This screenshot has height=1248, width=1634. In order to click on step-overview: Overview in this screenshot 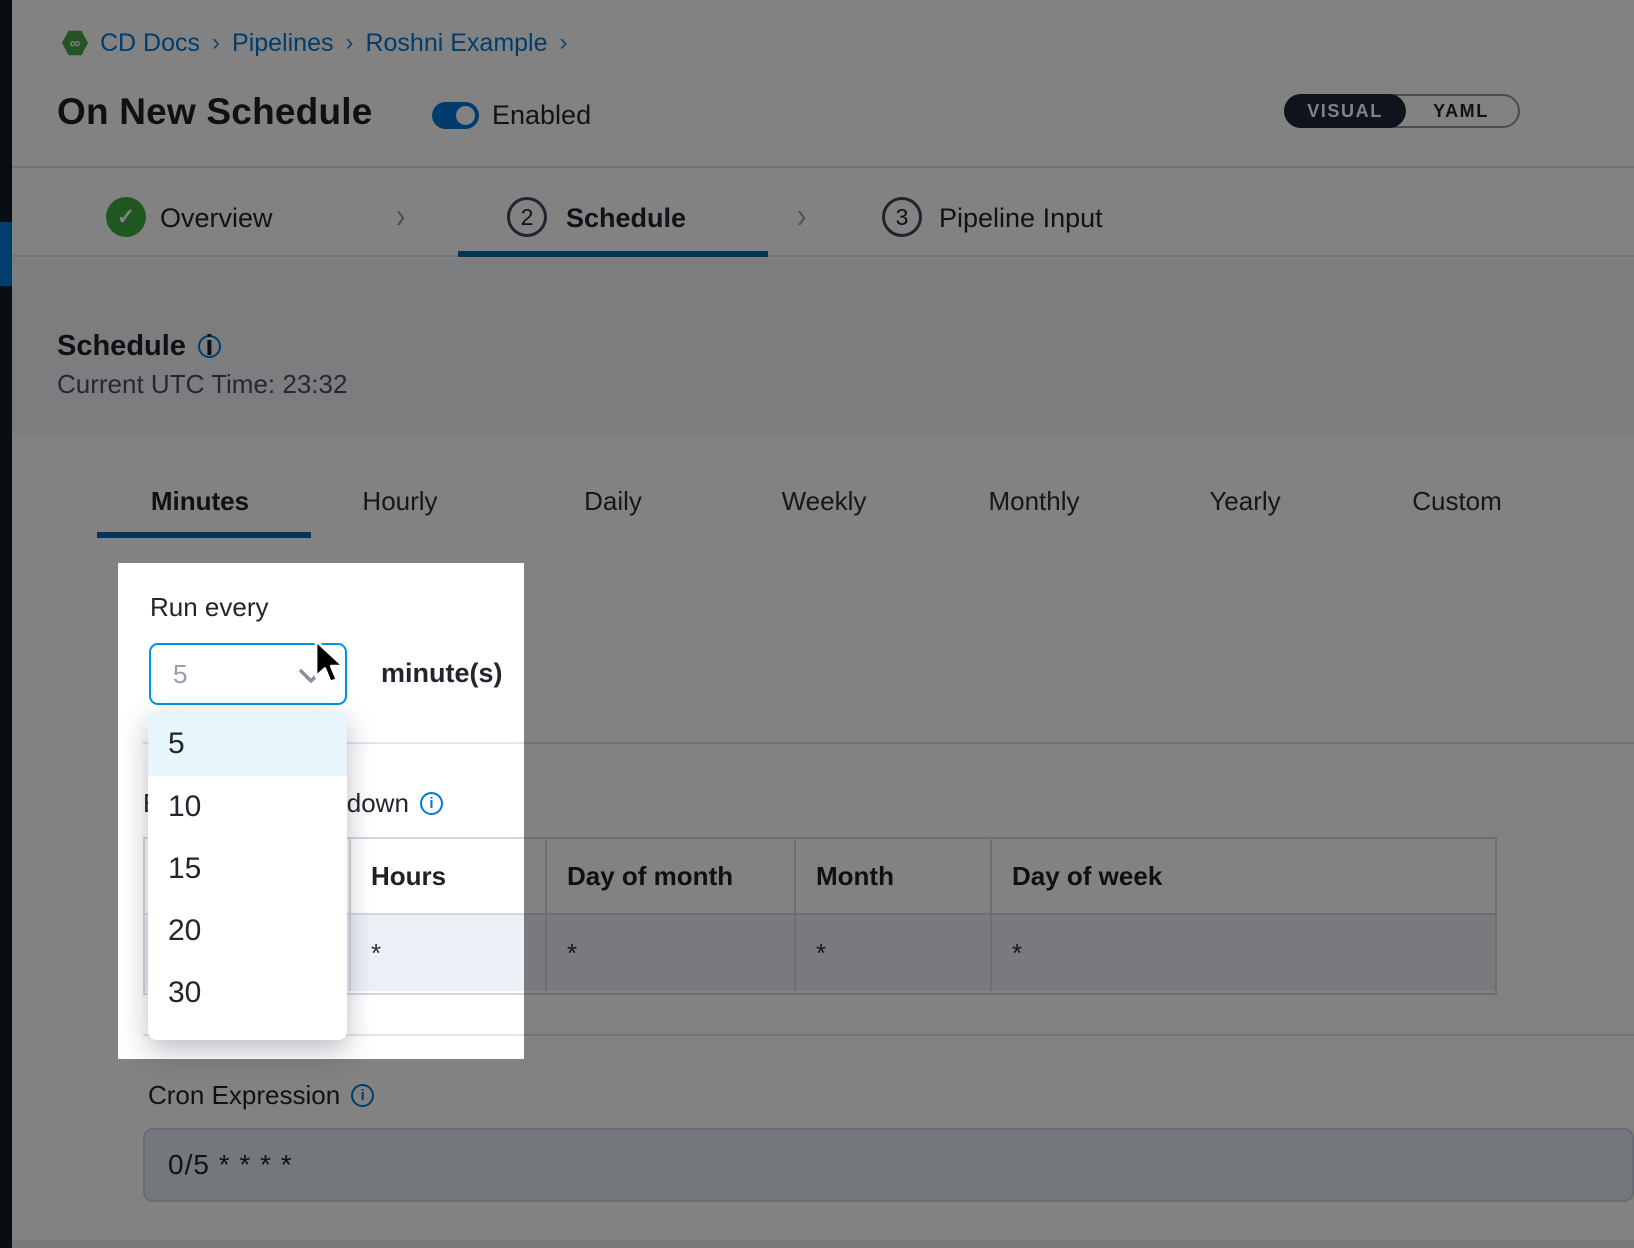, I will do `click(216, 218)`.